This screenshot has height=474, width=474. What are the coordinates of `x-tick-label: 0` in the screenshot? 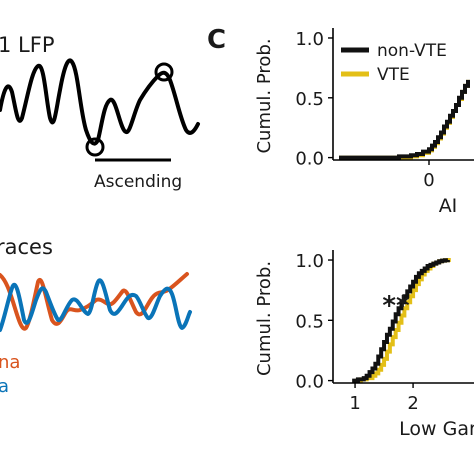 It's located at (428, 180).